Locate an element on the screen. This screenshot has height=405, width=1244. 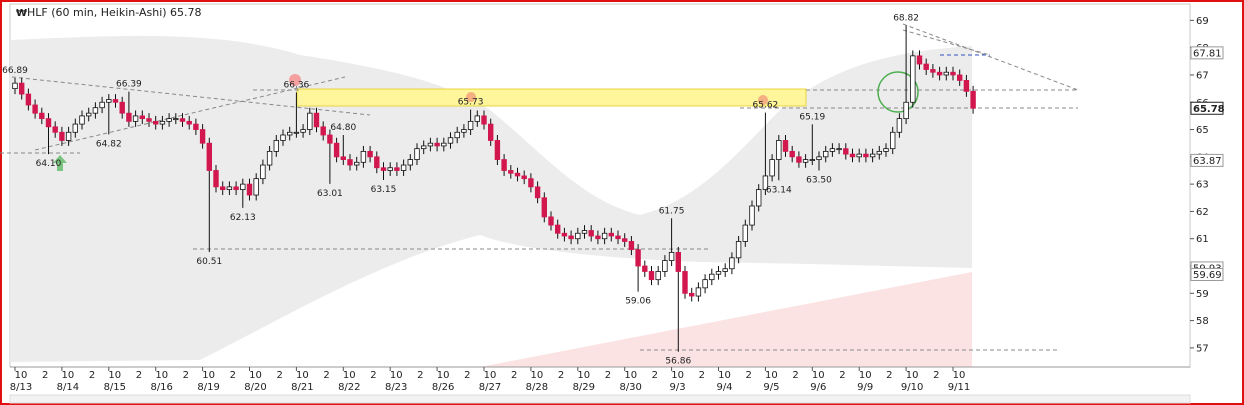
price-annotation: 56.86 is located at coordinates (678, 362).